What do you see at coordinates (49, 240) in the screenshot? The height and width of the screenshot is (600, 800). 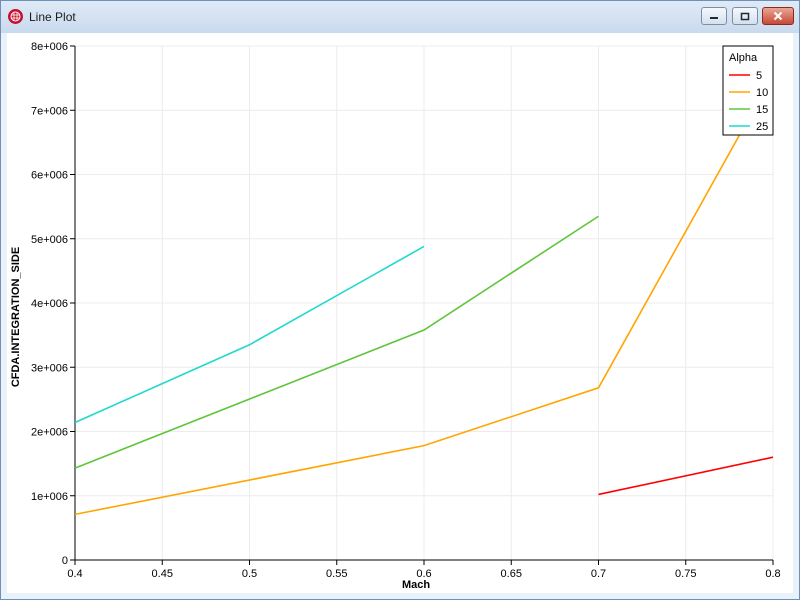 I see `y-tick-label: 5e+006` at bounding box center [49, 240].